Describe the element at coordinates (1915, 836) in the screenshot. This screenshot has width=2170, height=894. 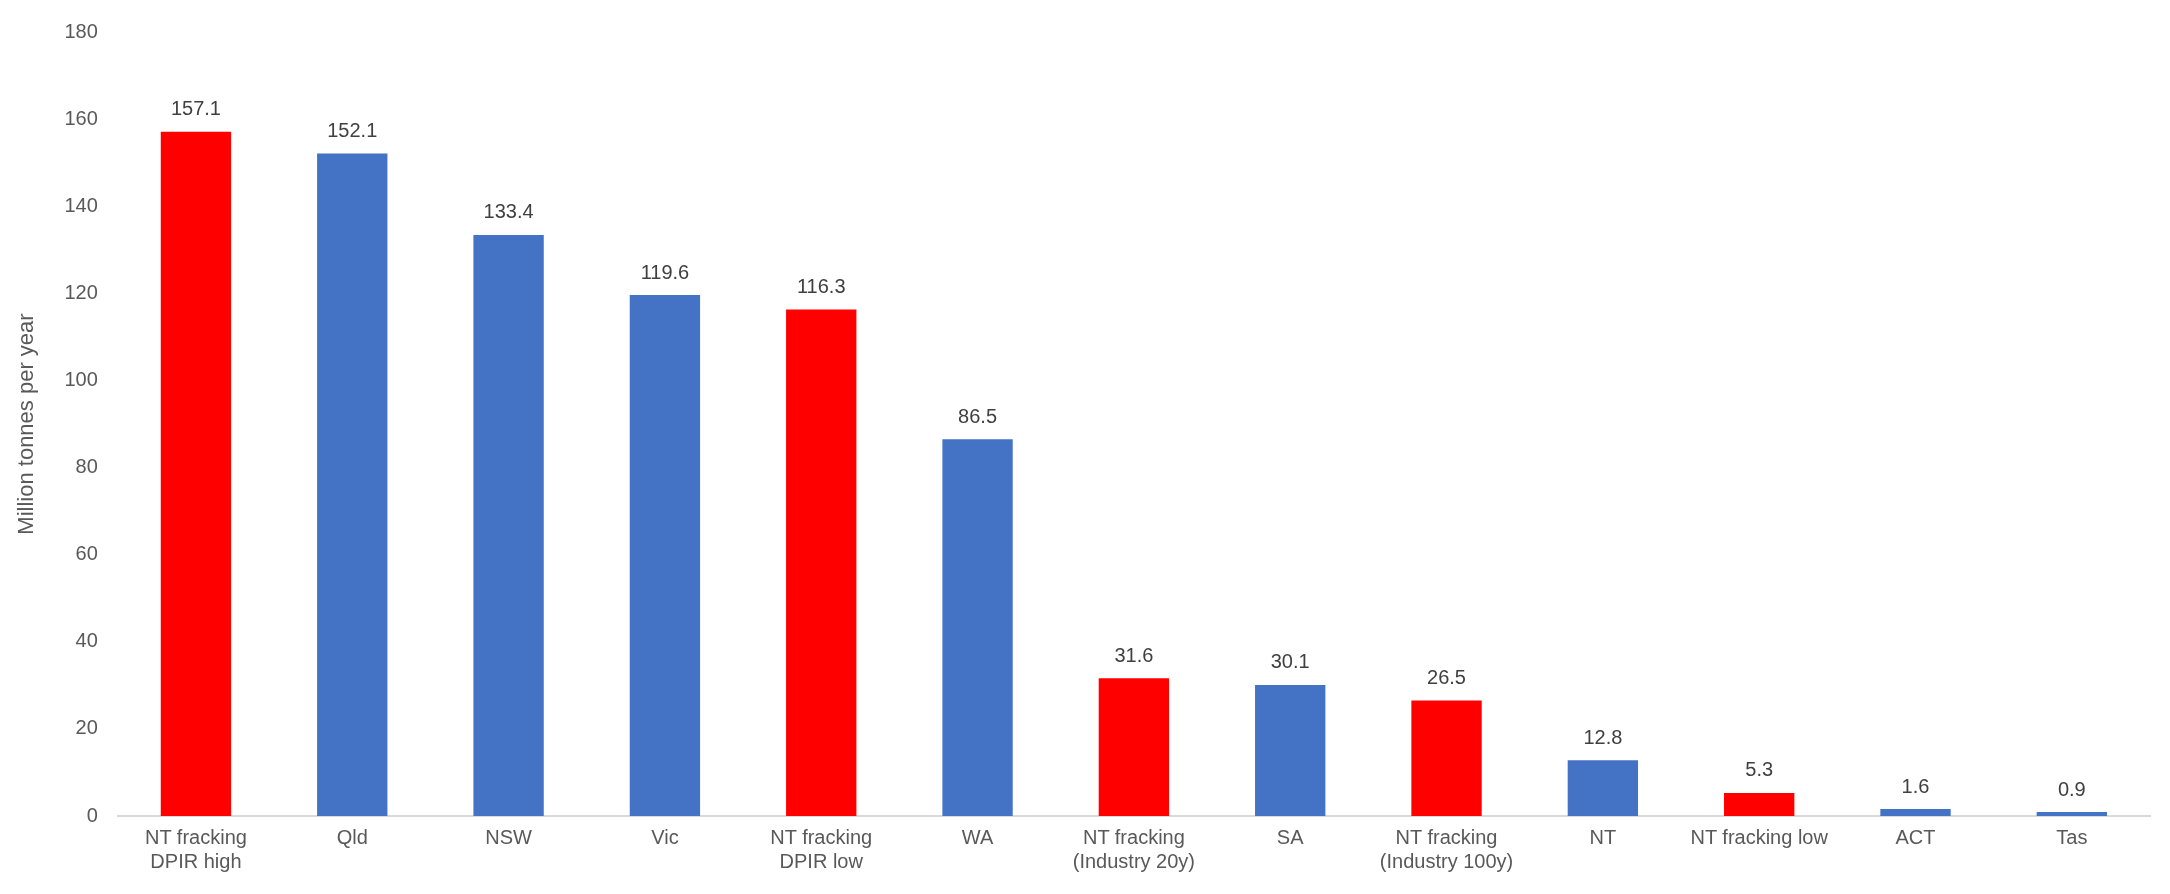
I see `x-tick-label: ACT` at that location.